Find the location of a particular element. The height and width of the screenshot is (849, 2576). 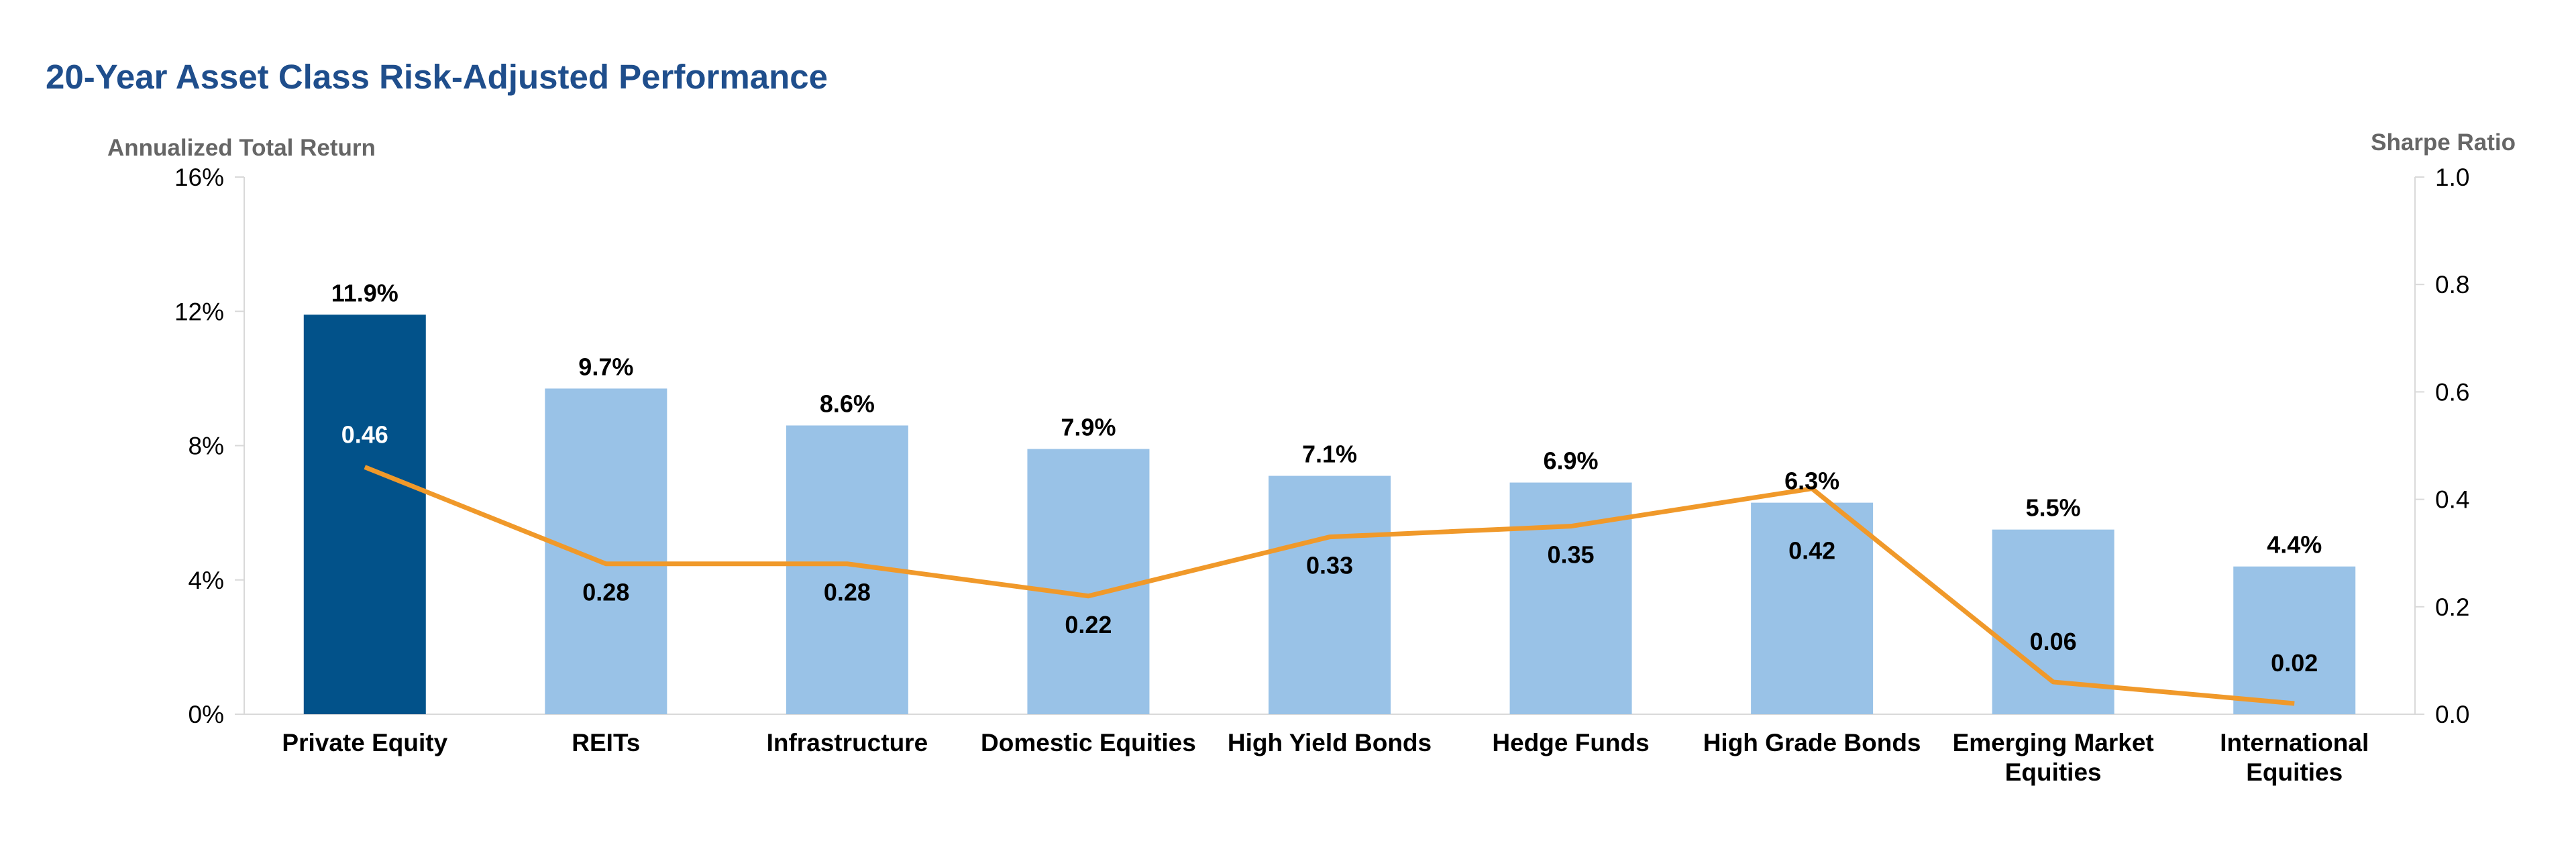

y-tick-label: 4% is located at coordinates (206, 580).